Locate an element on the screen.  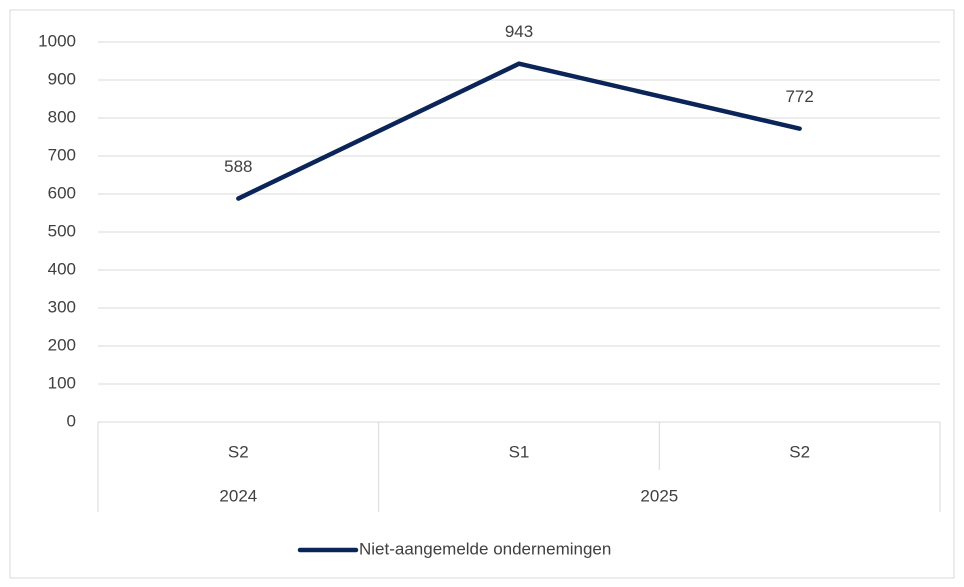
group-label: 2024 is located at coordinates (238, 495).